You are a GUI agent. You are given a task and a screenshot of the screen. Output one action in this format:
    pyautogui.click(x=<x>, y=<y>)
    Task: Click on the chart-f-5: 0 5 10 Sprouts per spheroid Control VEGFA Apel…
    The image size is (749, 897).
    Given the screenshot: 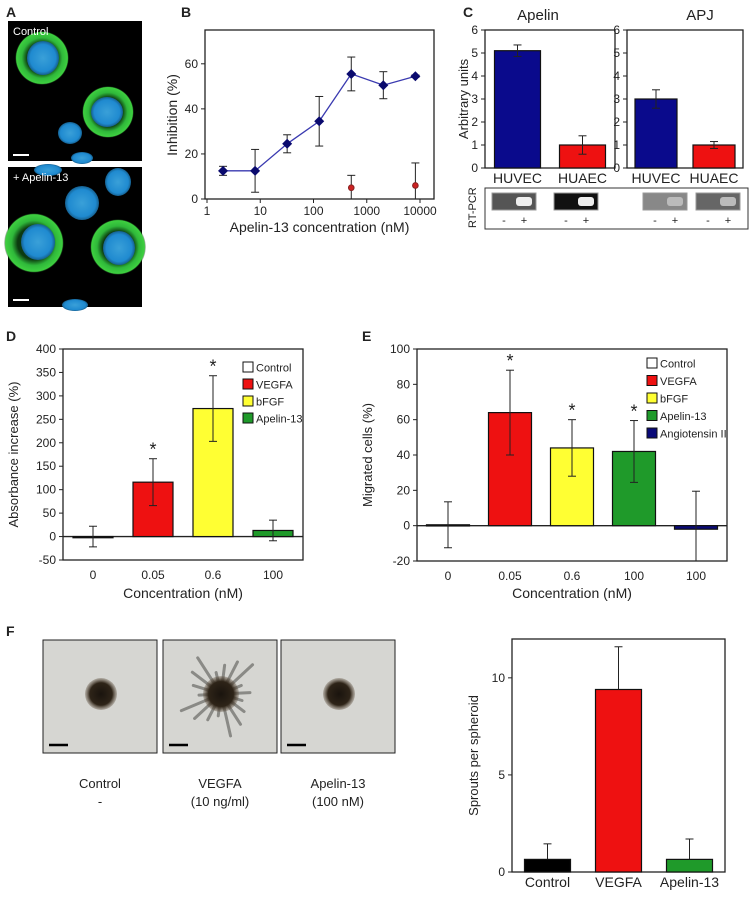 What is the action you would take?
    pyautogui.click(x=596, y=764)
    